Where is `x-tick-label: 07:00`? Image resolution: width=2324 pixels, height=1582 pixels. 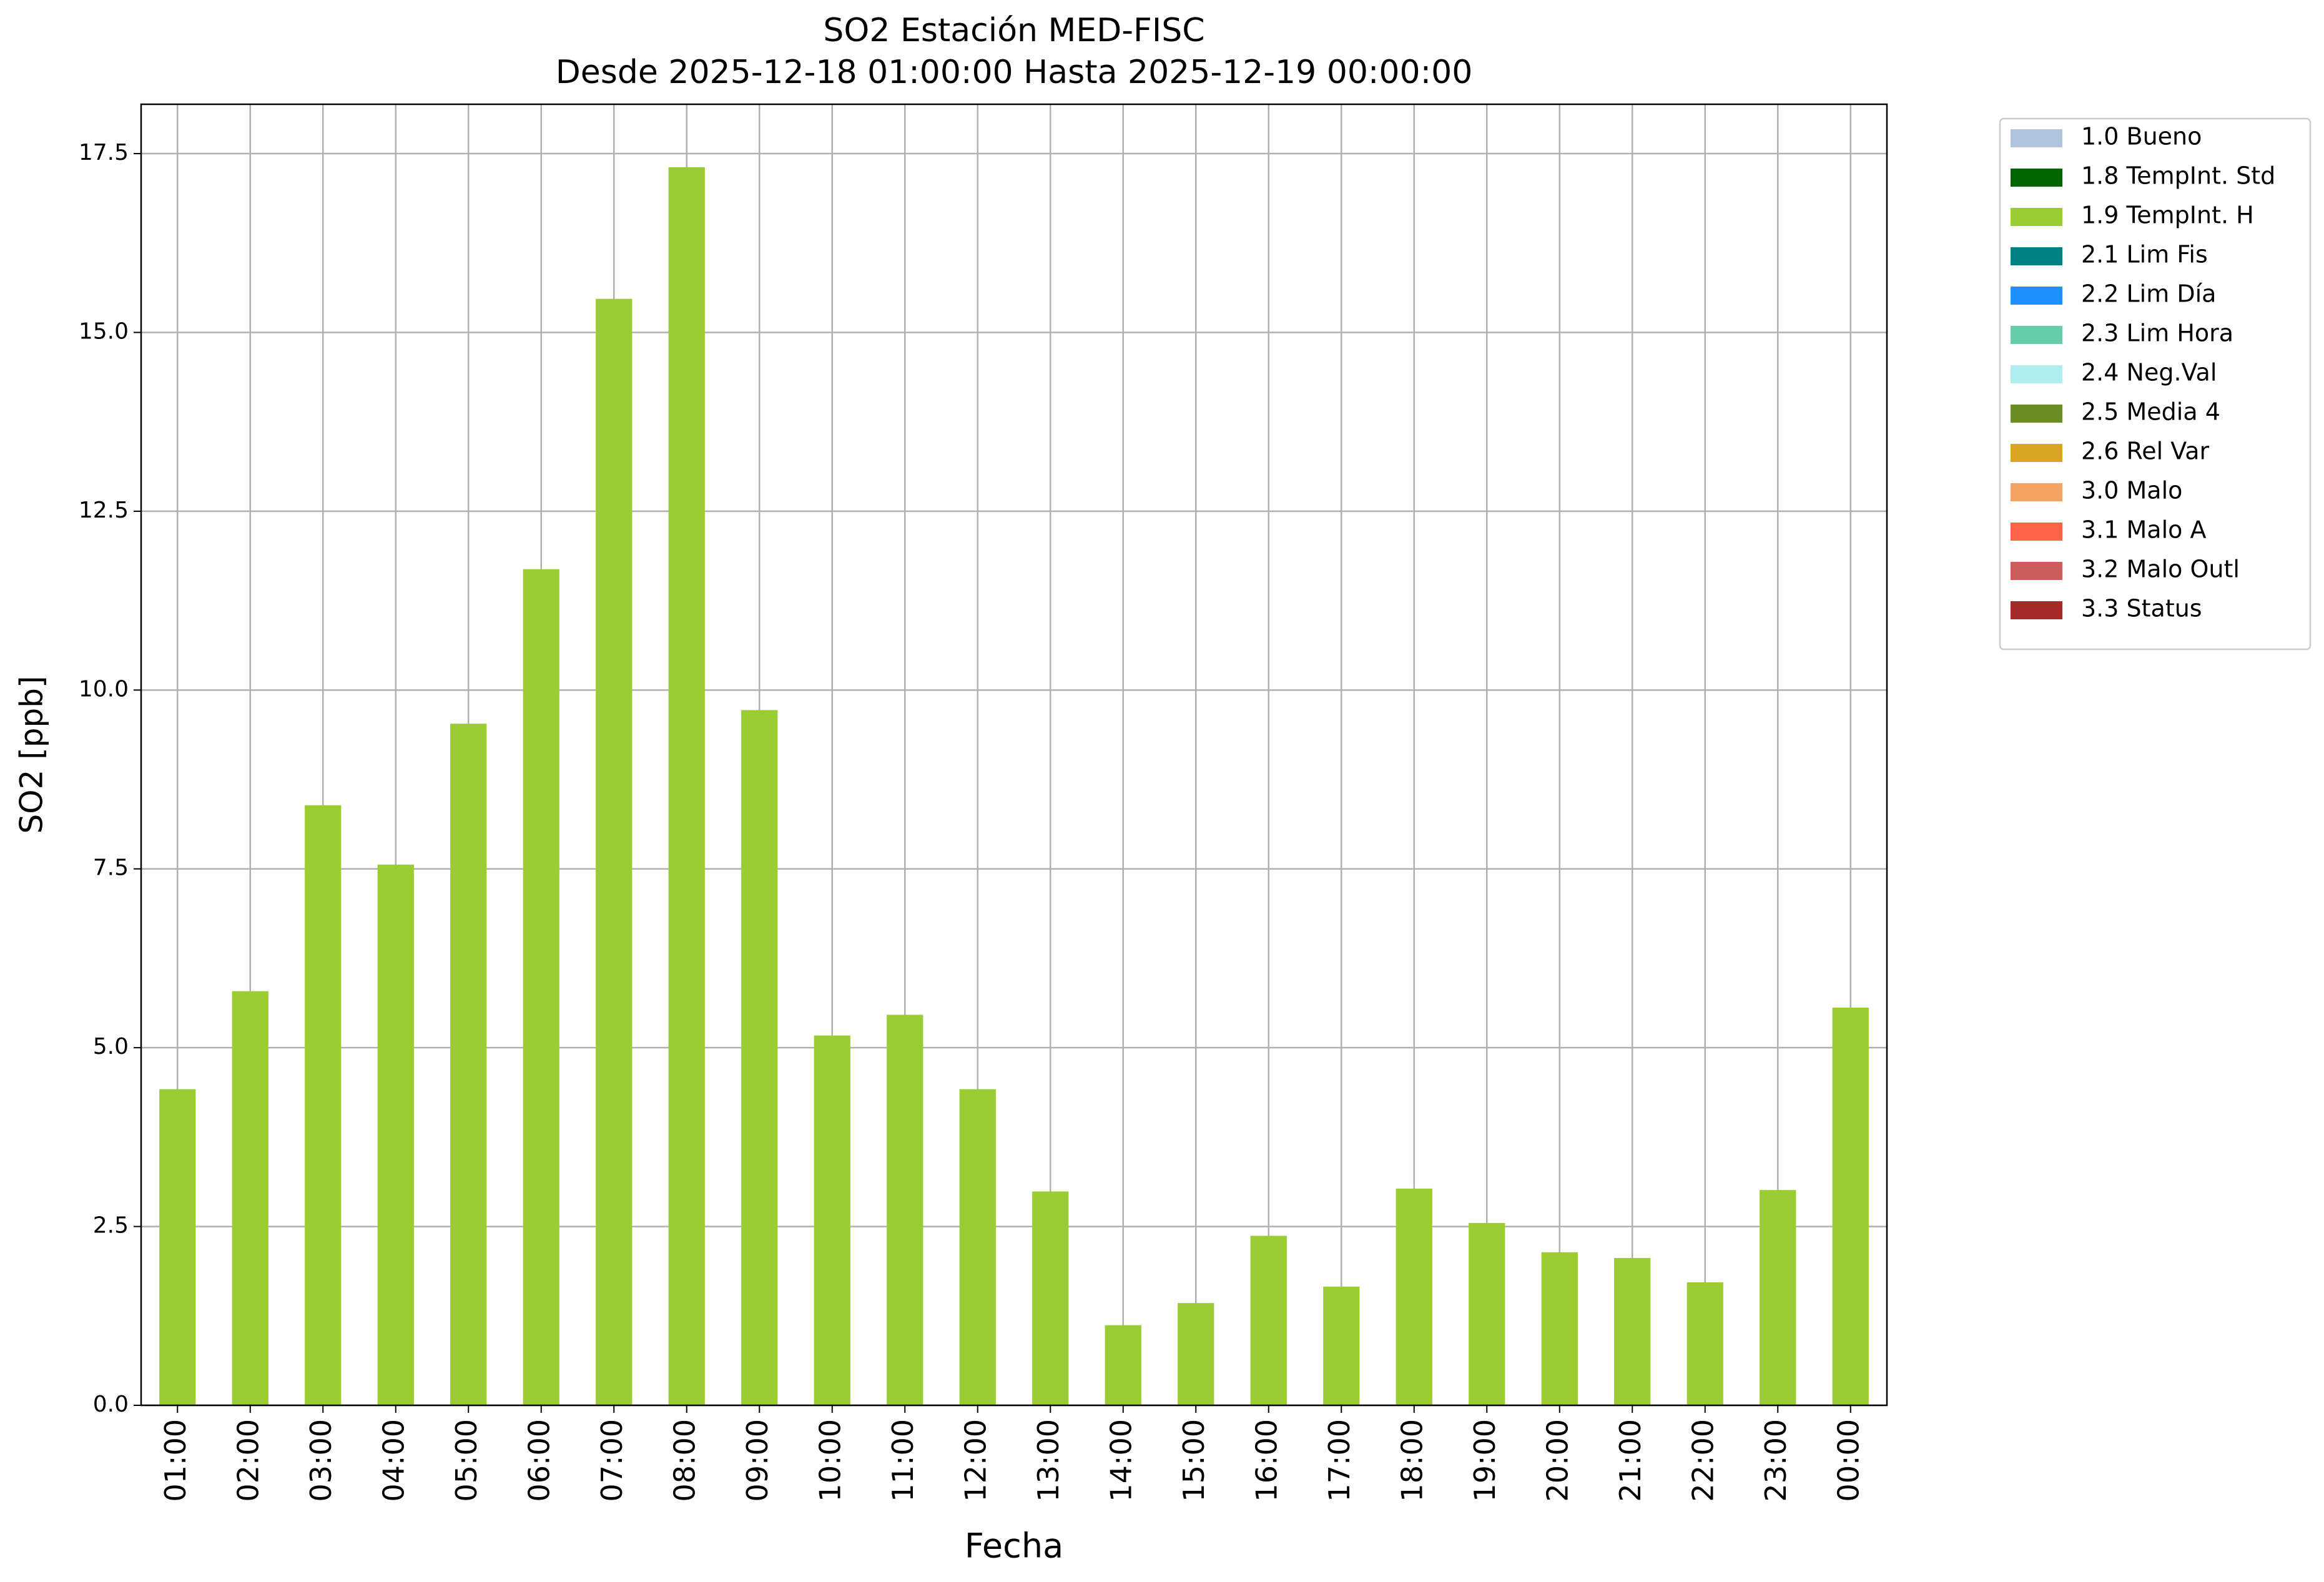
x-tick-label: 07:00 is located at coordinates (612, 1460).